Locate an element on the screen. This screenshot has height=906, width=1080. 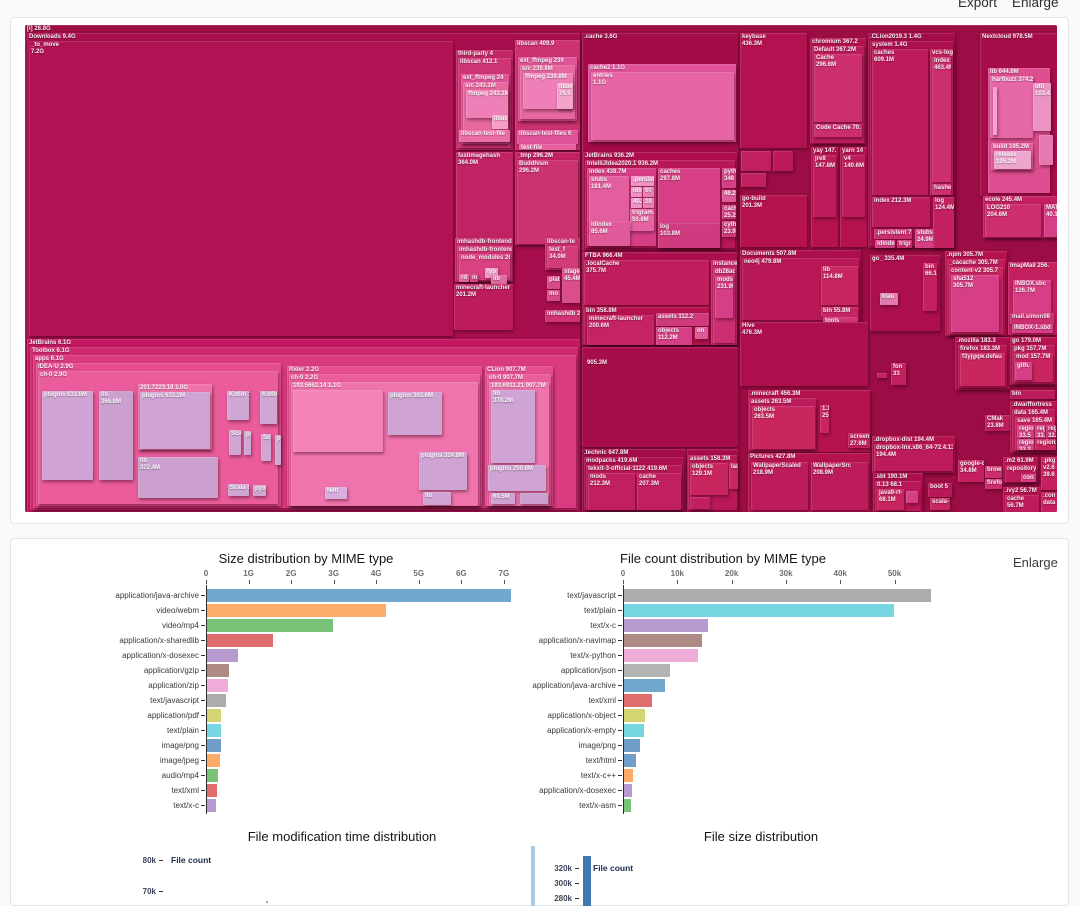
export-button: Export is located at coordinates (978, 5).